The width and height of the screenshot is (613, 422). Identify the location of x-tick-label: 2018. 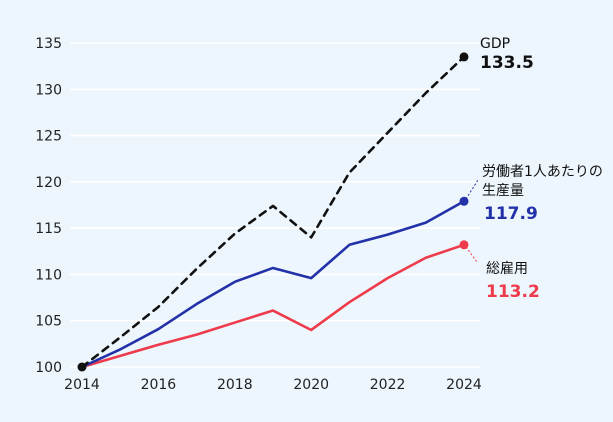
(235, 385).